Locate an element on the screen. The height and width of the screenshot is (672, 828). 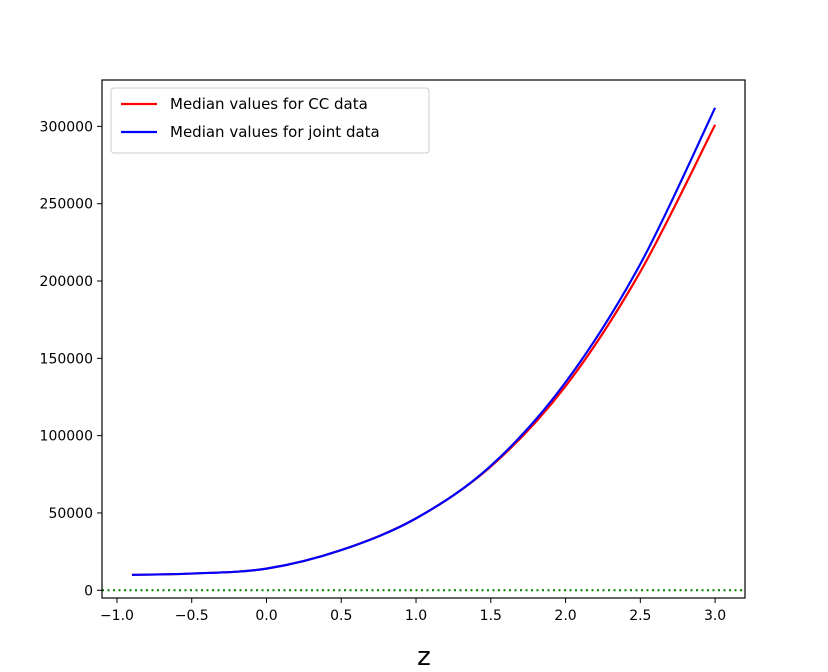
x-tick-label: 0.0 is located at coordinates (266, 616).